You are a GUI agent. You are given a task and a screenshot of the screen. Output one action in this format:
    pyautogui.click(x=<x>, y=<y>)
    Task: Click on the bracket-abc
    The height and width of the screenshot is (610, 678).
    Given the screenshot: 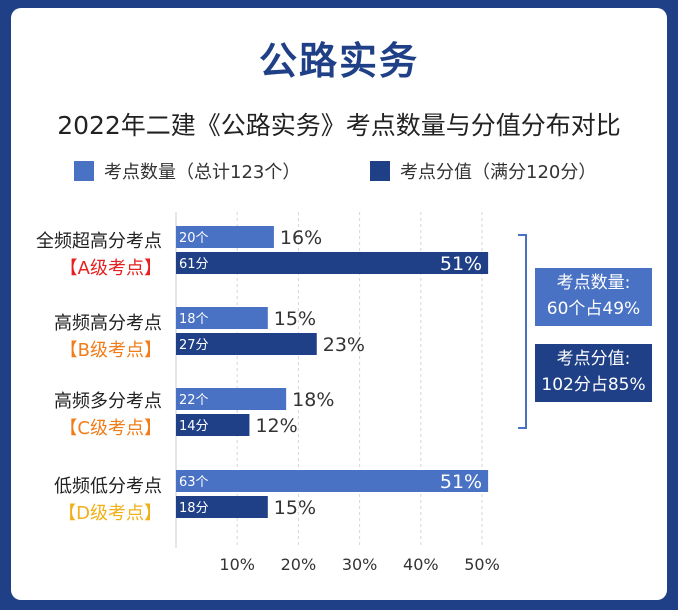 What is the action you would take?
    pyautogui.click(x=522, y=331)
    